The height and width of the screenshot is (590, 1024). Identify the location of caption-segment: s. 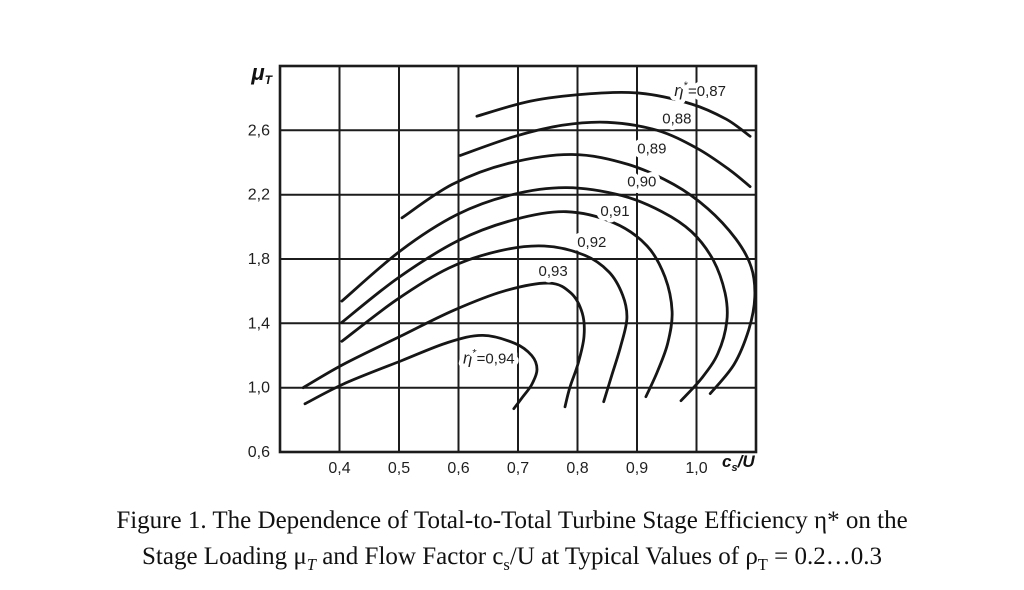
(506, 564).